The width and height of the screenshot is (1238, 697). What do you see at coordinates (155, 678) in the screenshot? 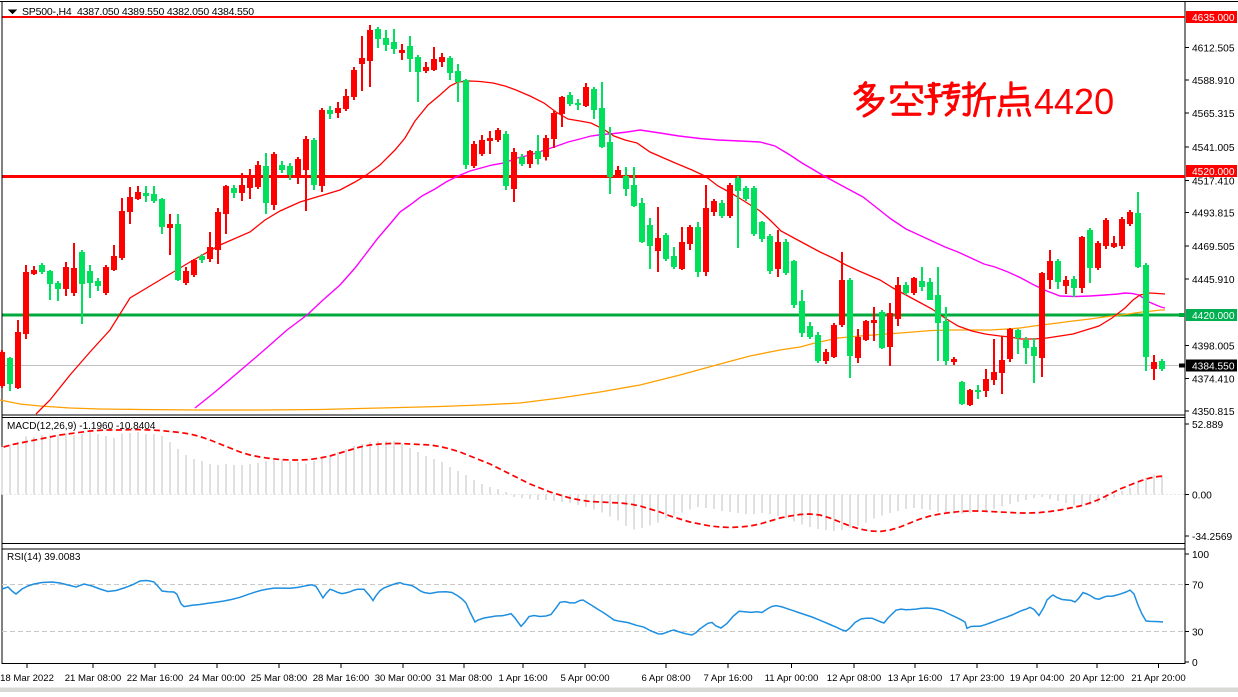
I see `svg-text: 22 Mar 16:00` at bounding box center [155, 678].